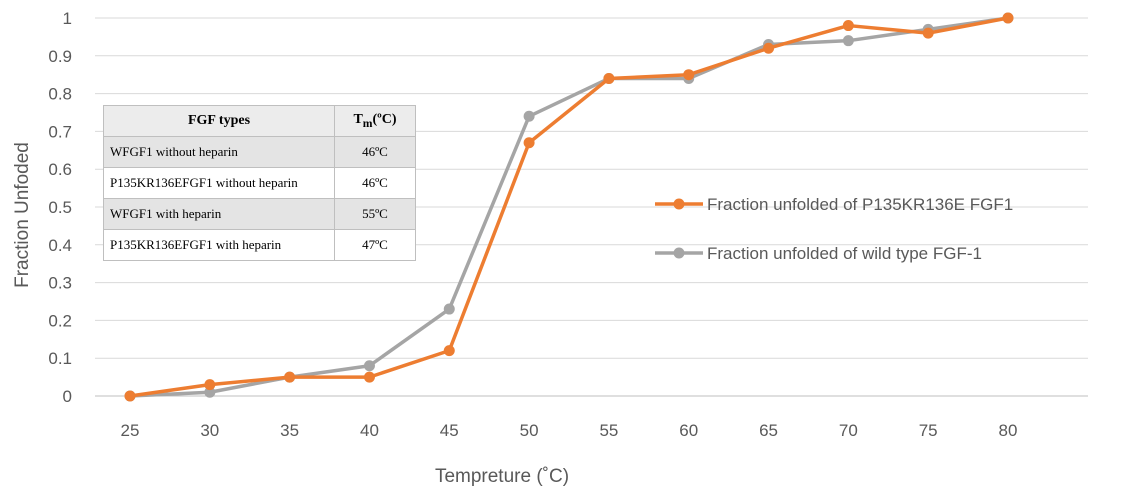 This screenshot has width=1125, height=496. I want to click on y-tick-label: 0.2, so click(60, 320).